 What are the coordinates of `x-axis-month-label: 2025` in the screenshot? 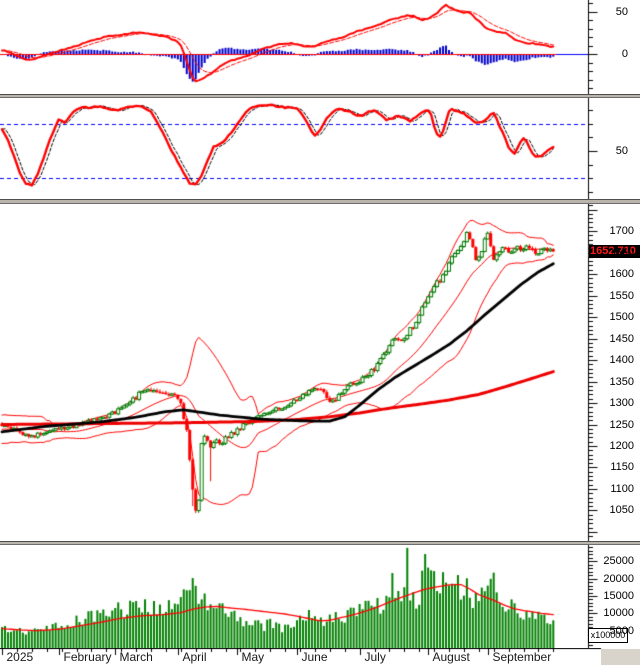 It's located at (20, 657).